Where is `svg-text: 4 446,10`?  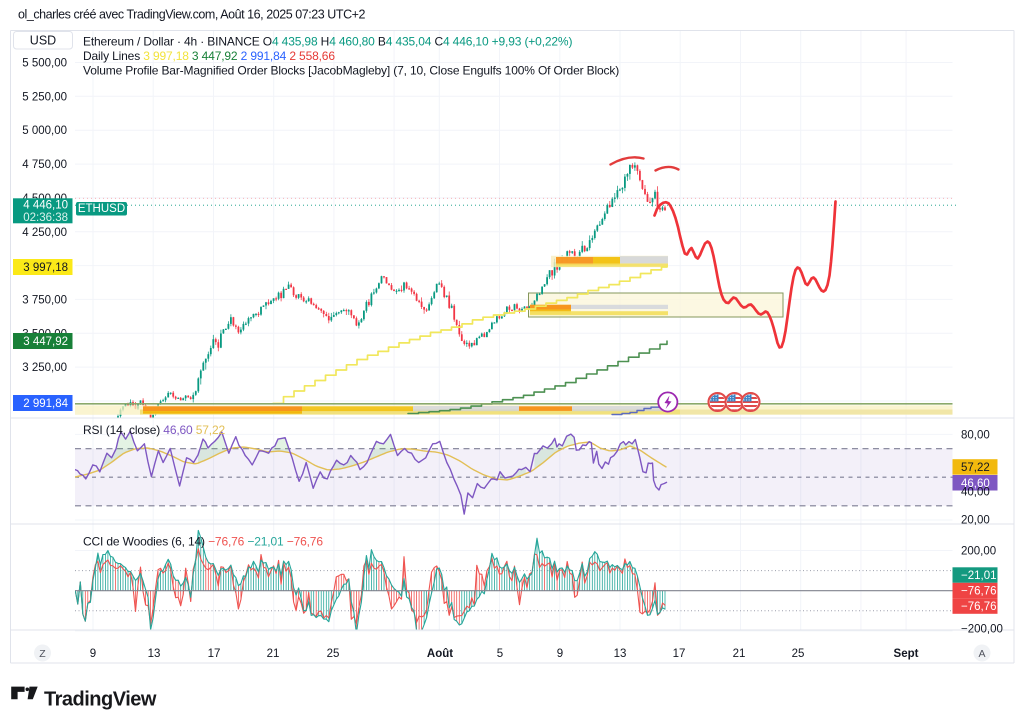 svg-text: 4 446,10 is located at coordinates (45, 206).